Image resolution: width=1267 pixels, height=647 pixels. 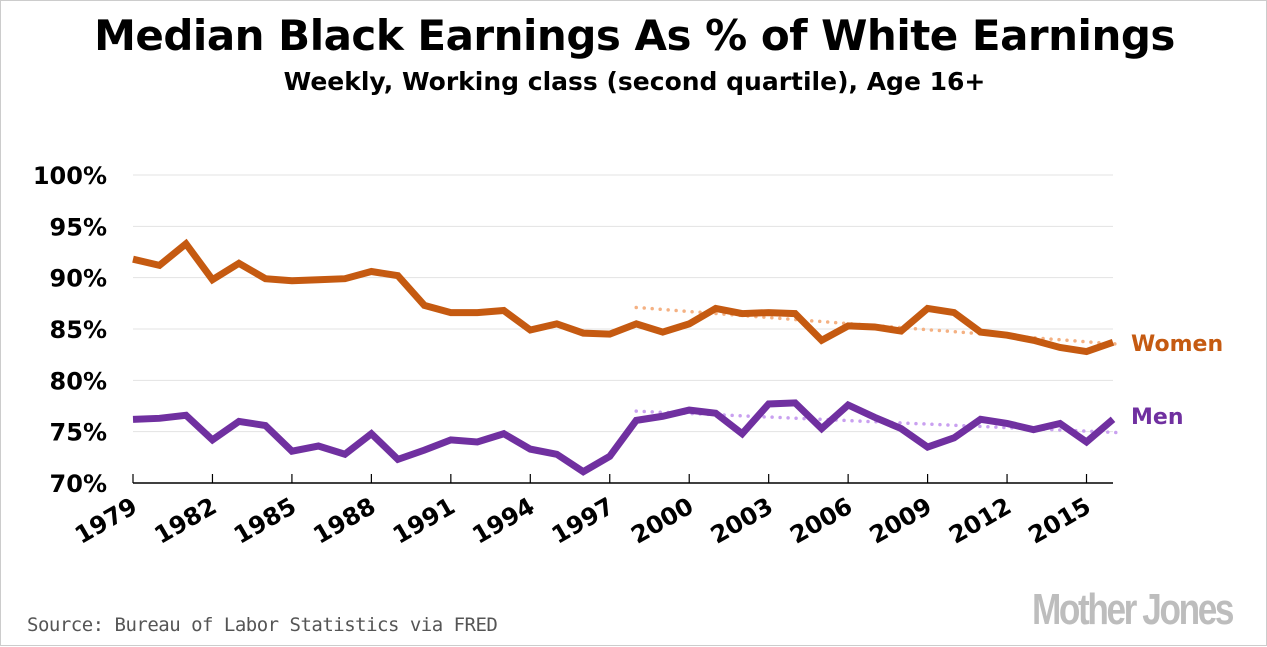 I want to click on x-tick-label: 1979, so click(x=106, y=521).